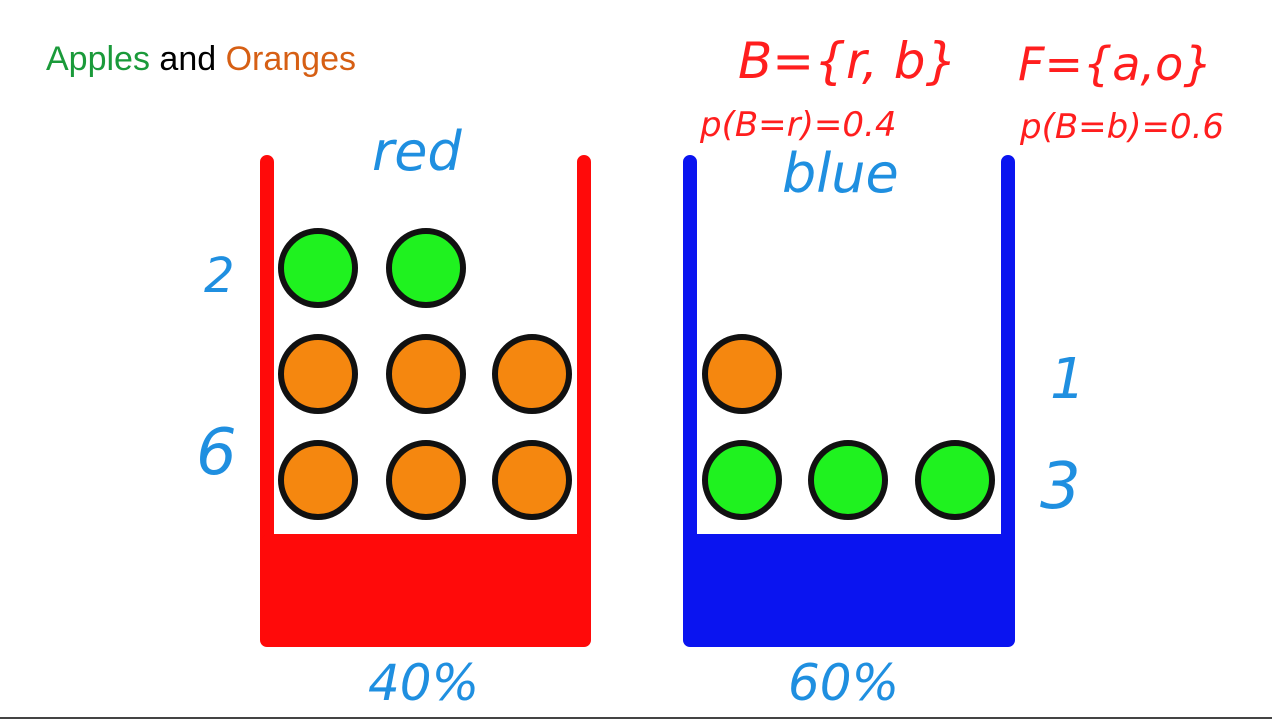  What do you see at coordinates (219, 276) in the screenshot?
I see `red-apple-count: 2` at bounding box center [219, 276].